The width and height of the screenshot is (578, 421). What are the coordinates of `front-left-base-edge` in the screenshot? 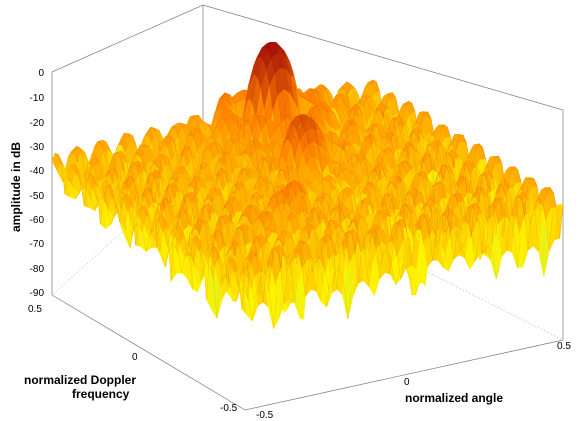 It's located at (148, 352).